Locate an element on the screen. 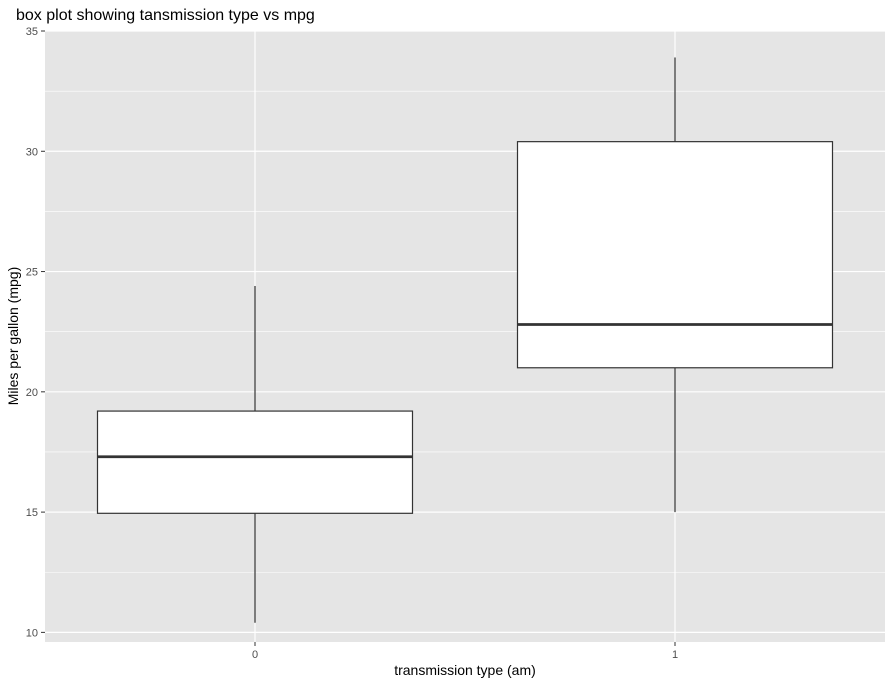 The height and width of the screenshot is (685, 892). y-tick-label: 25 is located at coordinates (32, 273).